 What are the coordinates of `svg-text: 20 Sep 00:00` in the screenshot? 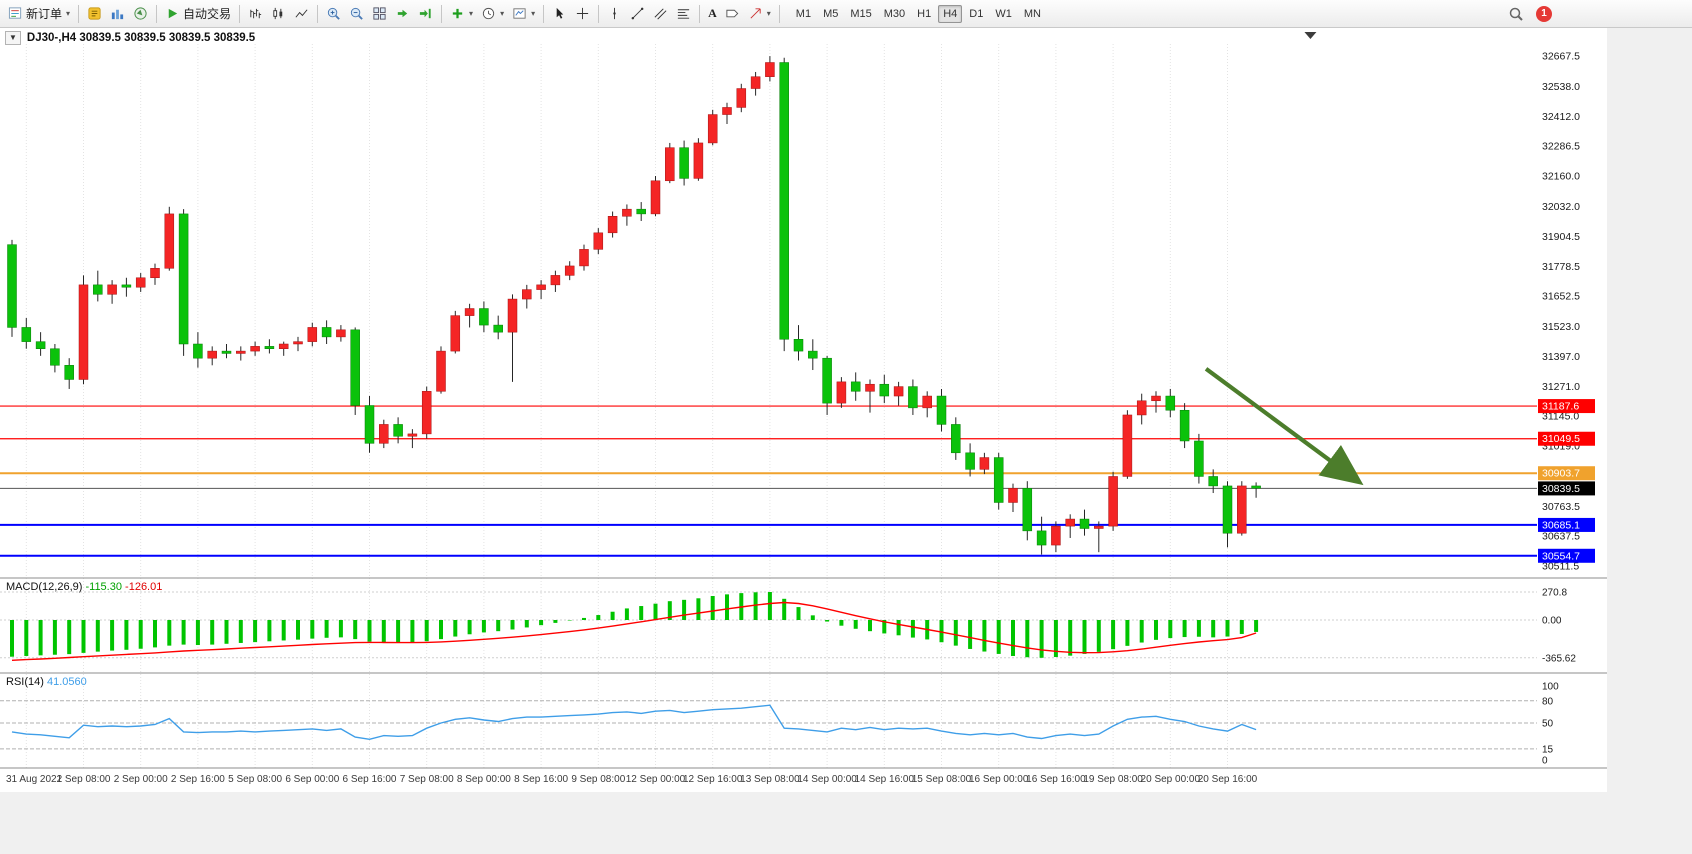 It's located at (1171, 779).